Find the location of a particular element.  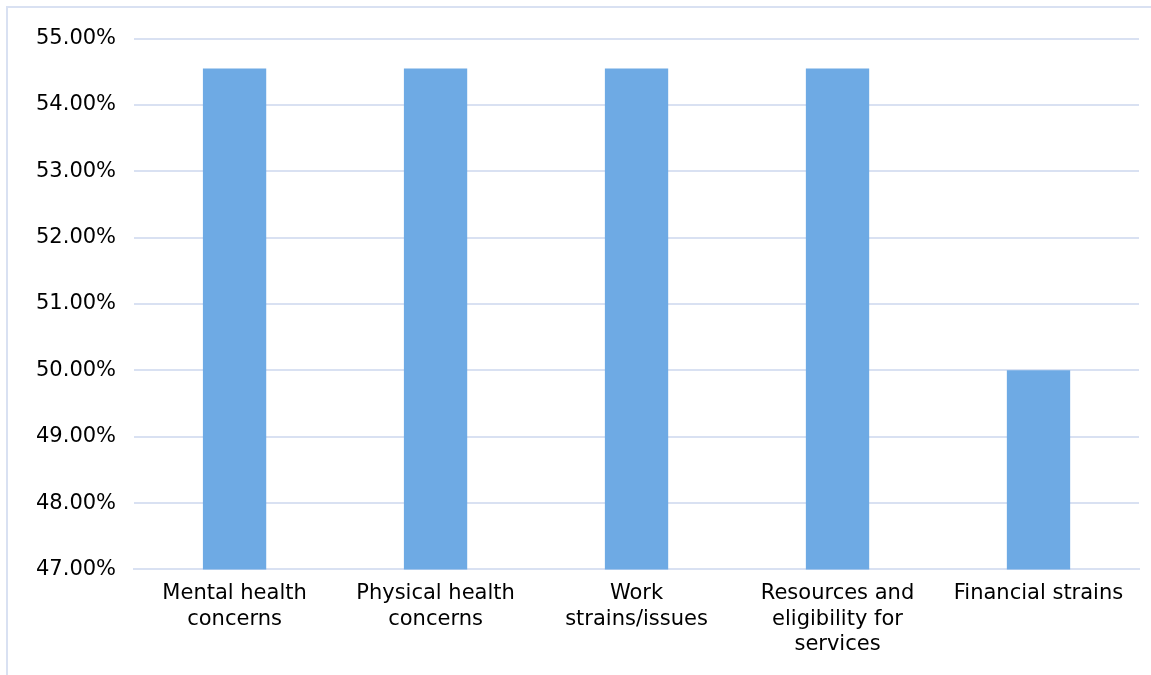

y-tick-label: 49.00% is located at coordinates (76, 435).